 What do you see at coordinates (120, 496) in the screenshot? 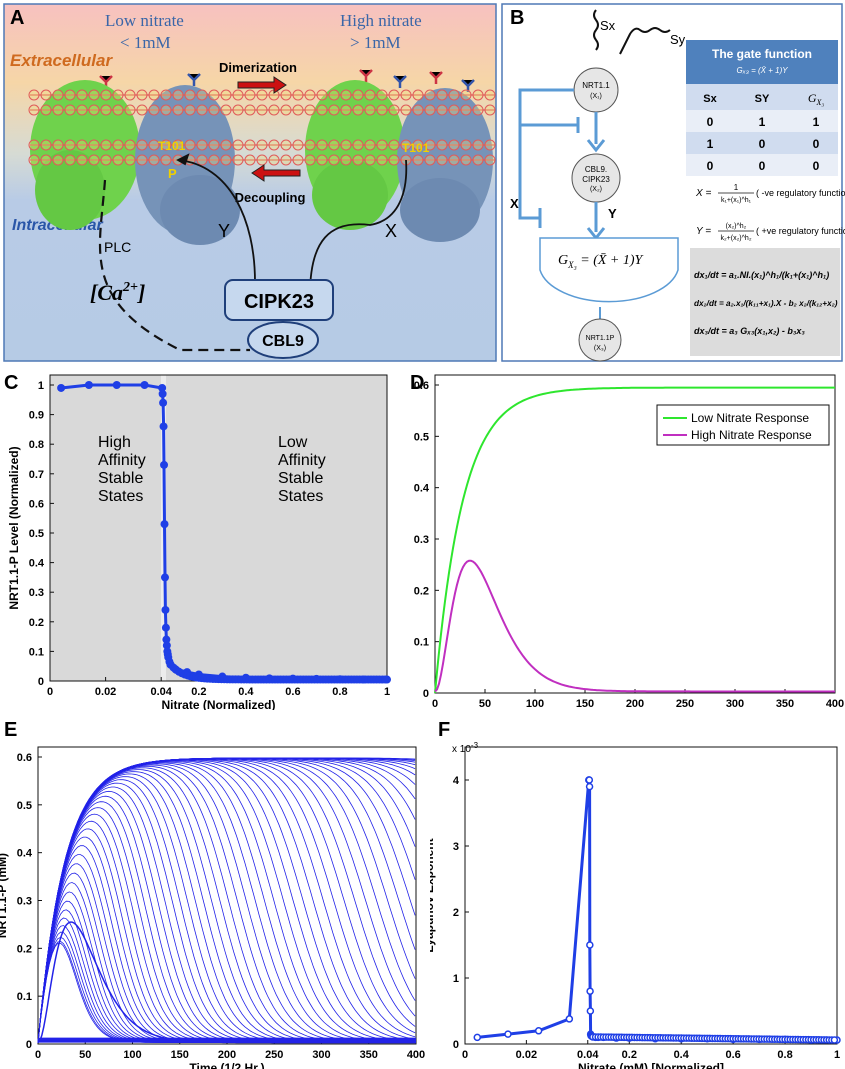
I see `high-affinity-line: States` at bounding box center [120, 496].